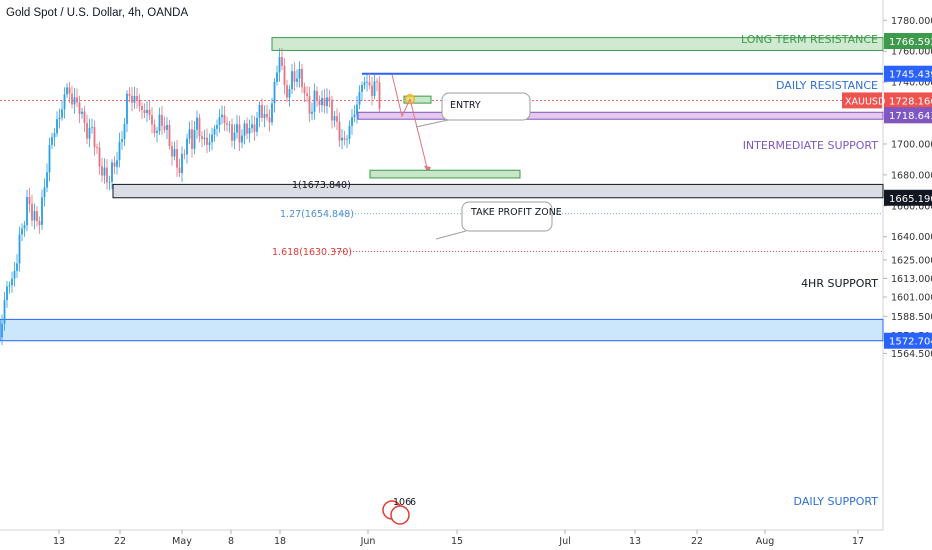  What do you see at coordinates (442, 330) in the screenshot?
I see `daily-support-zone` at bounding box center [442, 330].